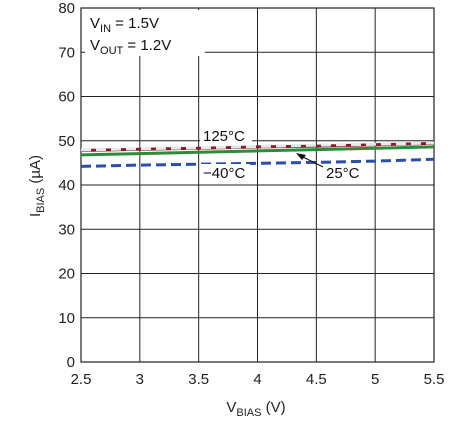  Describe the element at coordinates (37, 186) in the screenshot. I see `y-axis-title: IBIAS (µA)` at that location.